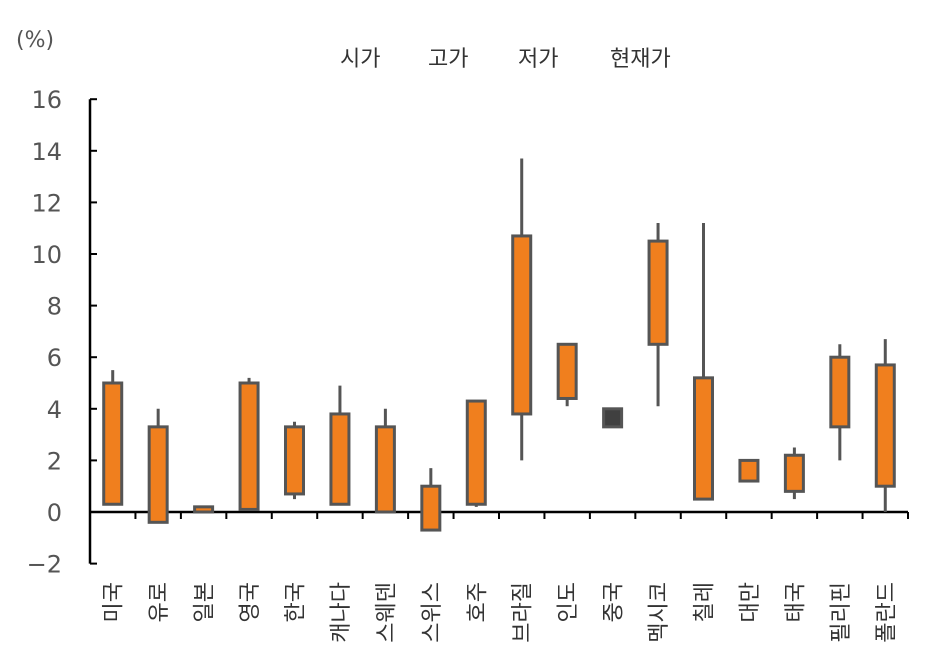  What do you see at coordinates (54, 461) in the screenshot?
I see `y-tick-label: 2` at bounding box center [54, 461].